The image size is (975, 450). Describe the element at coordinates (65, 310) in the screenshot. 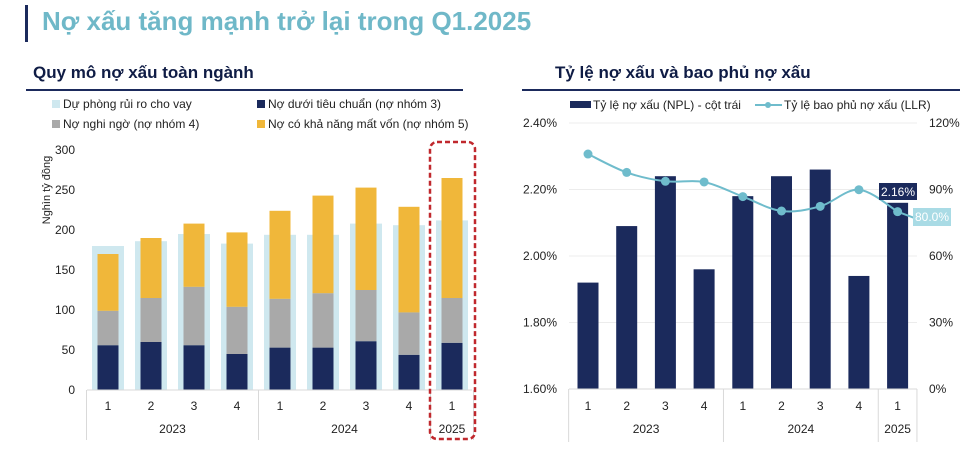

I see `y-tick-label: 100` at that location.